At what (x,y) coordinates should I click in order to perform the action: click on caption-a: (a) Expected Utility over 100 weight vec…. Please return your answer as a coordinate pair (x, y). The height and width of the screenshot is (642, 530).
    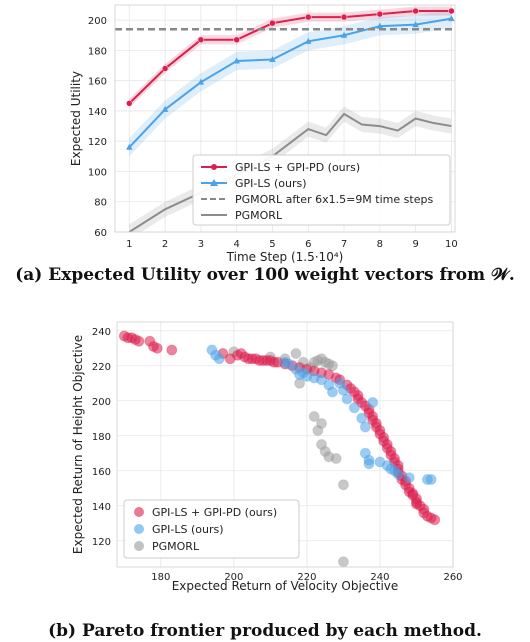
    Looking at the image, I should click on (265, 275).